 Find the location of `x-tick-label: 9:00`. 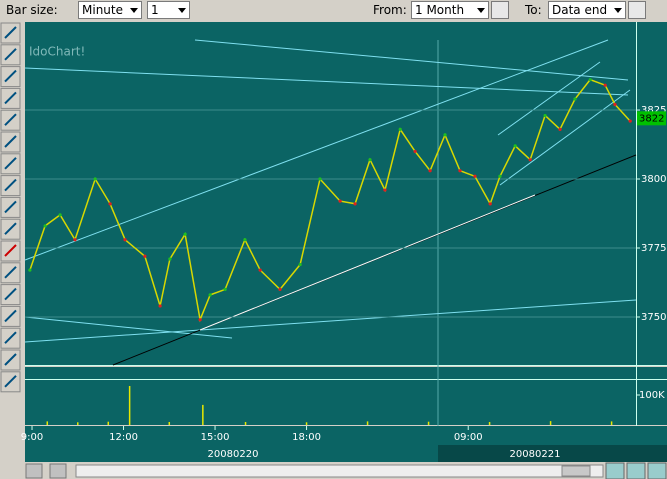

x-tick-label: 9:00 is located at coordinates (32, 437).